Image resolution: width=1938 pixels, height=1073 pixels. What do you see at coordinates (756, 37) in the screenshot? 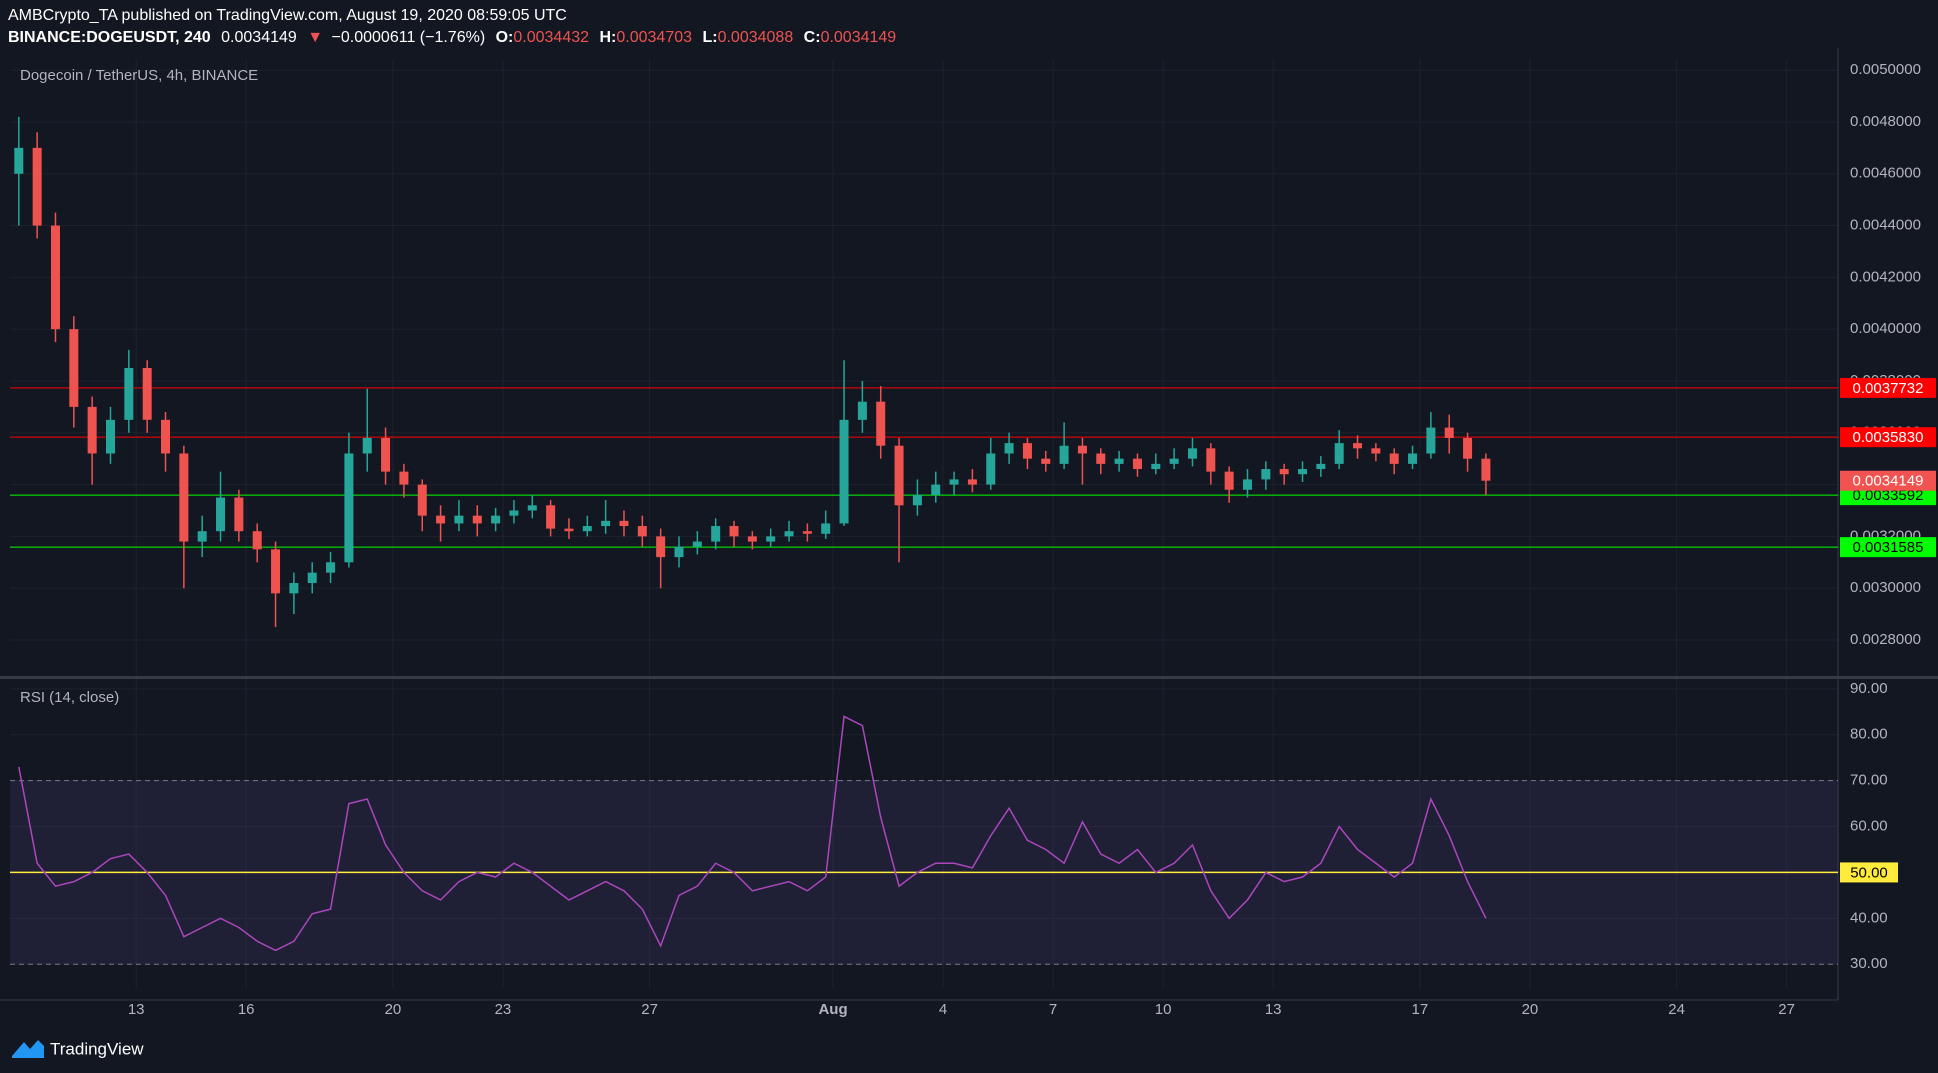
I see `ohlc-value: 0.0034088` at bounding box center [756, 37].